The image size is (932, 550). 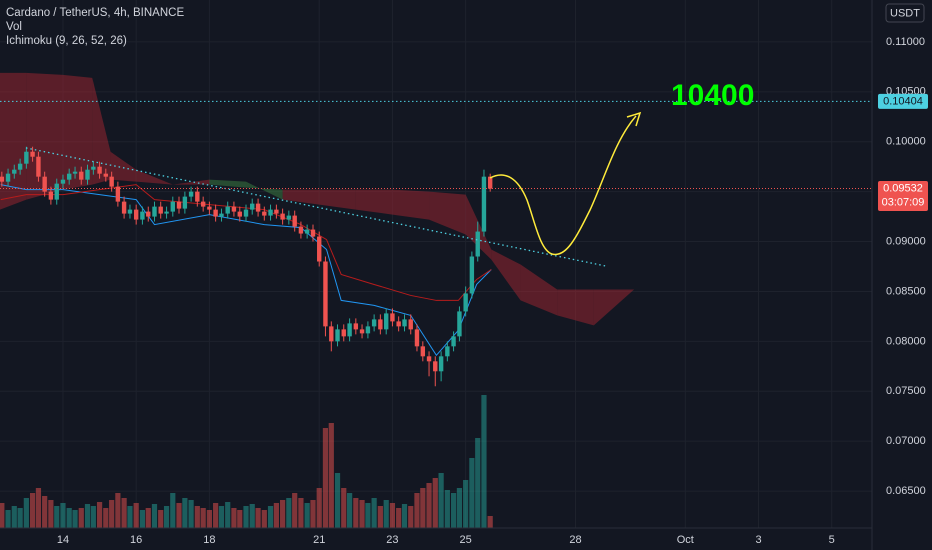 I want to click on y-tick-label: 0.07500, so click(x=906, y=391).